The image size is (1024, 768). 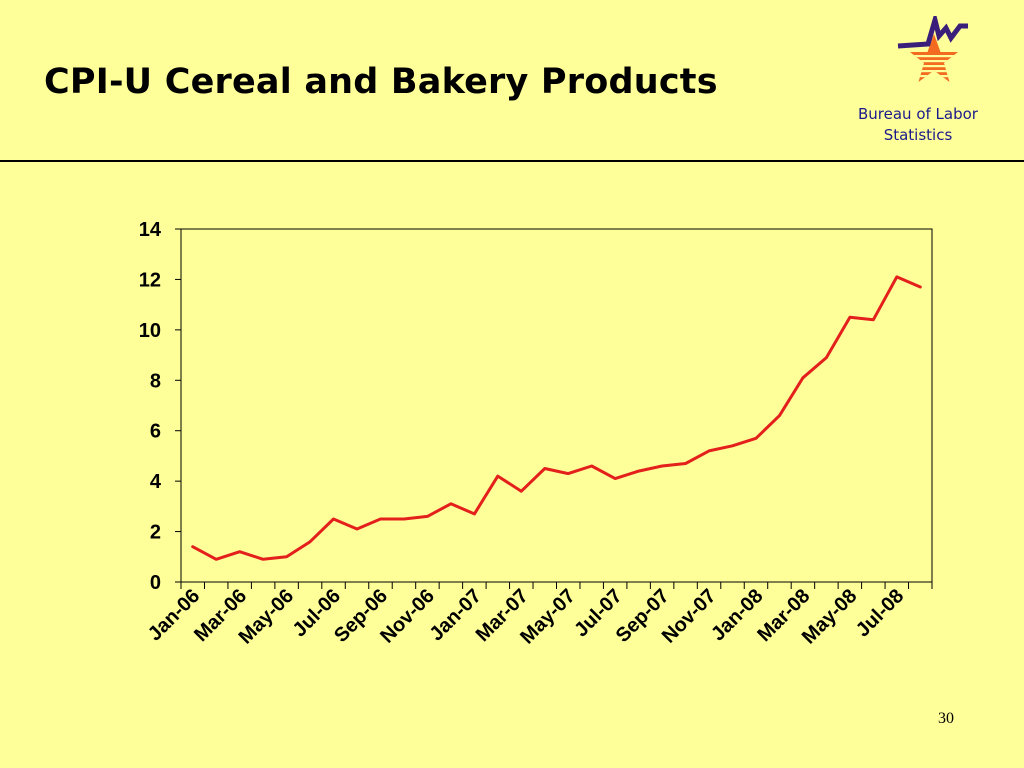 I want to click on y-tick-label: 12, so click(x=150, y=280).